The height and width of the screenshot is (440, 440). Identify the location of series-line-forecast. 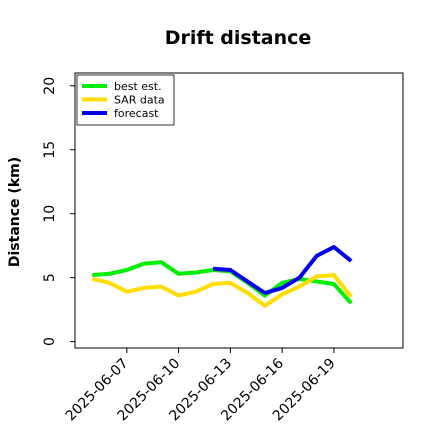
(282, 270).